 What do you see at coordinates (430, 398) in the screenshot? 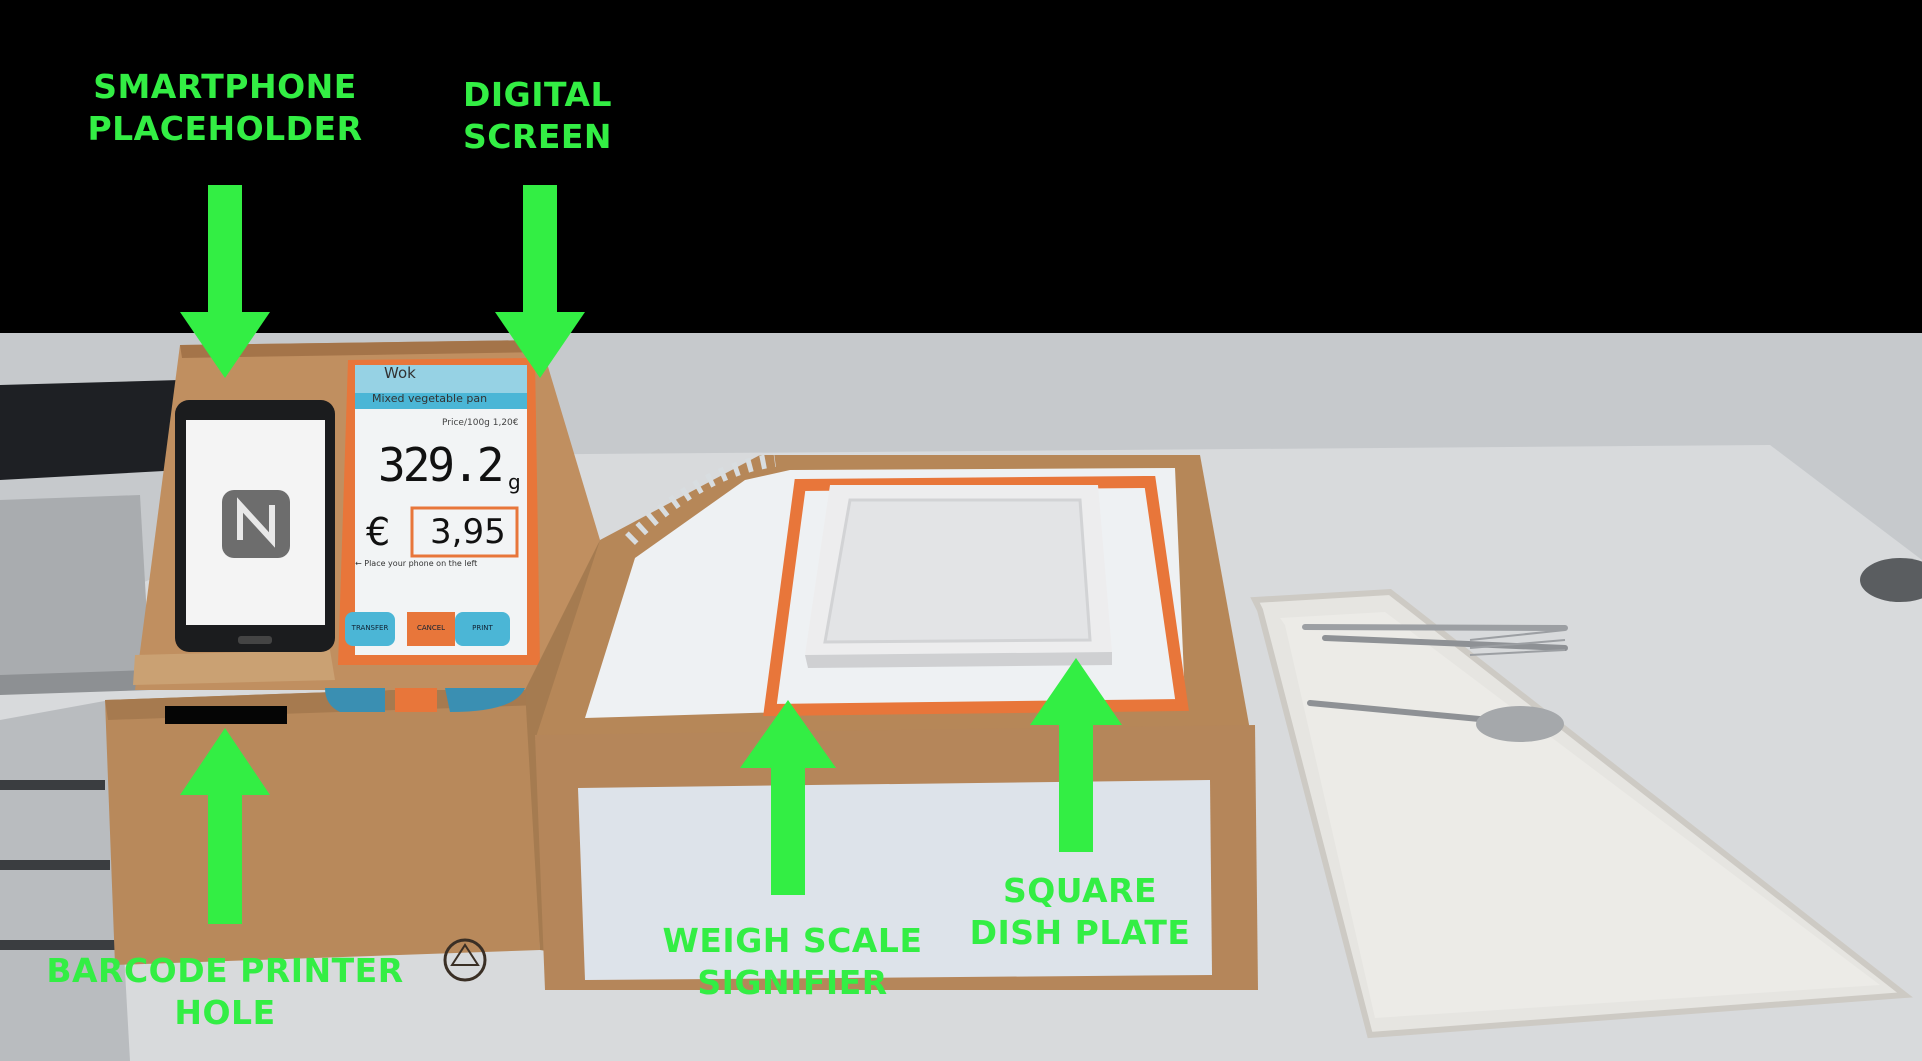
I see `screen-subtitle: Mixed vegetable pan` at bounding box center [430, 398].